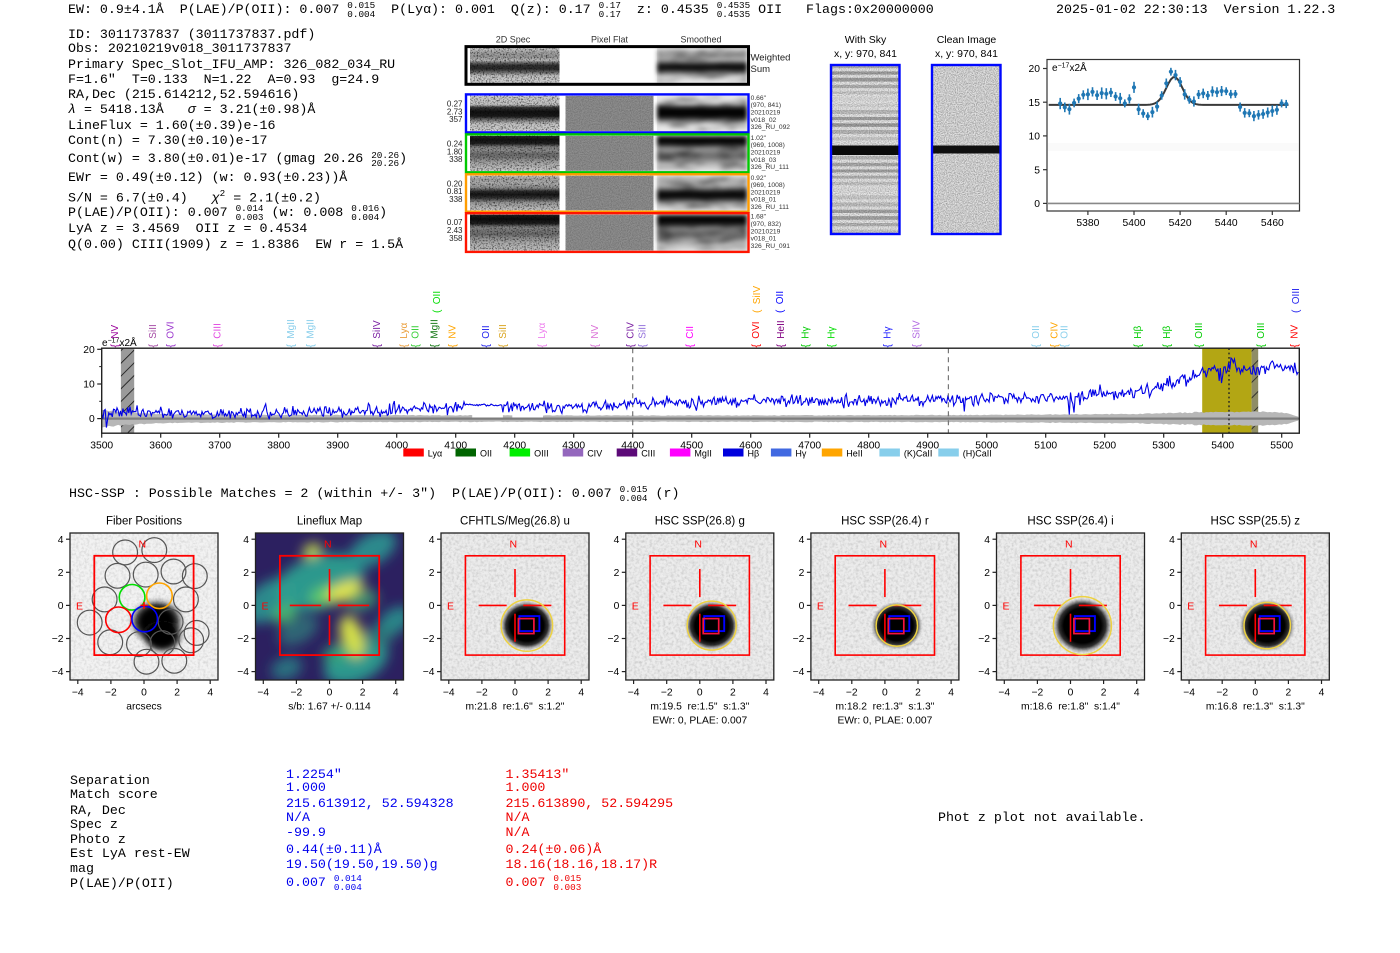 This screenshot has height=953, width=1400. What do you see at coordinates (800, 454) in the screenshot?
I see `svg-text: Hγ` at bounding box center [800, 454].